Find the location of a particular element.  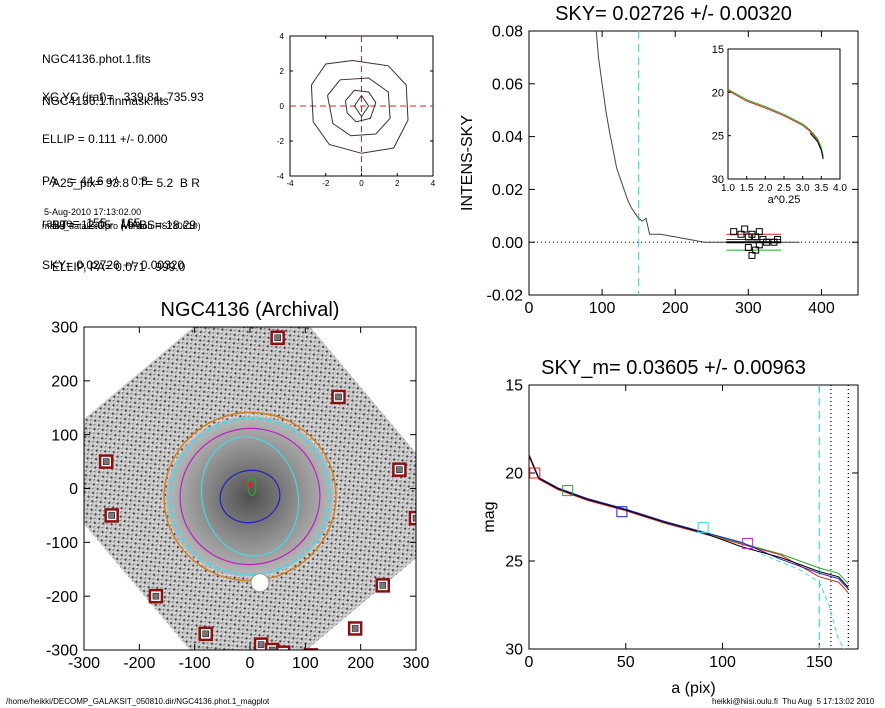

mag-plot-frame is located at coordinates (693, 517).